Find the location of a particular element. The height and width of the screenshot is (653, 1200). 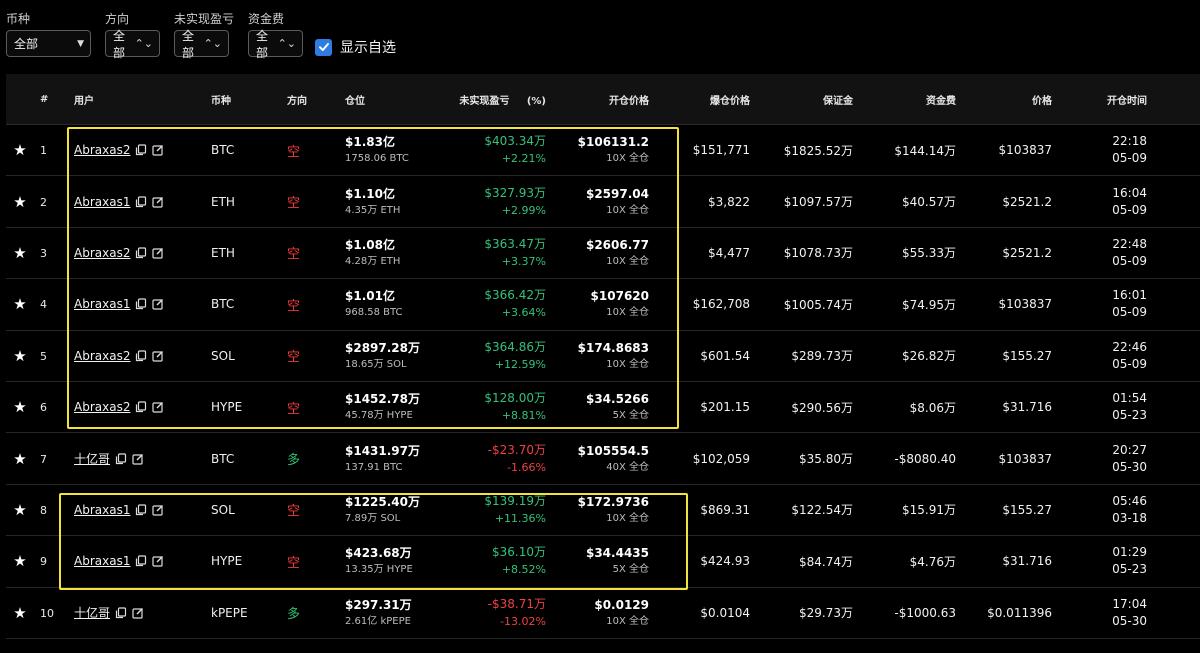

header-pnl: 未实现盈亏 (%) is located at coordinates (488, 99).